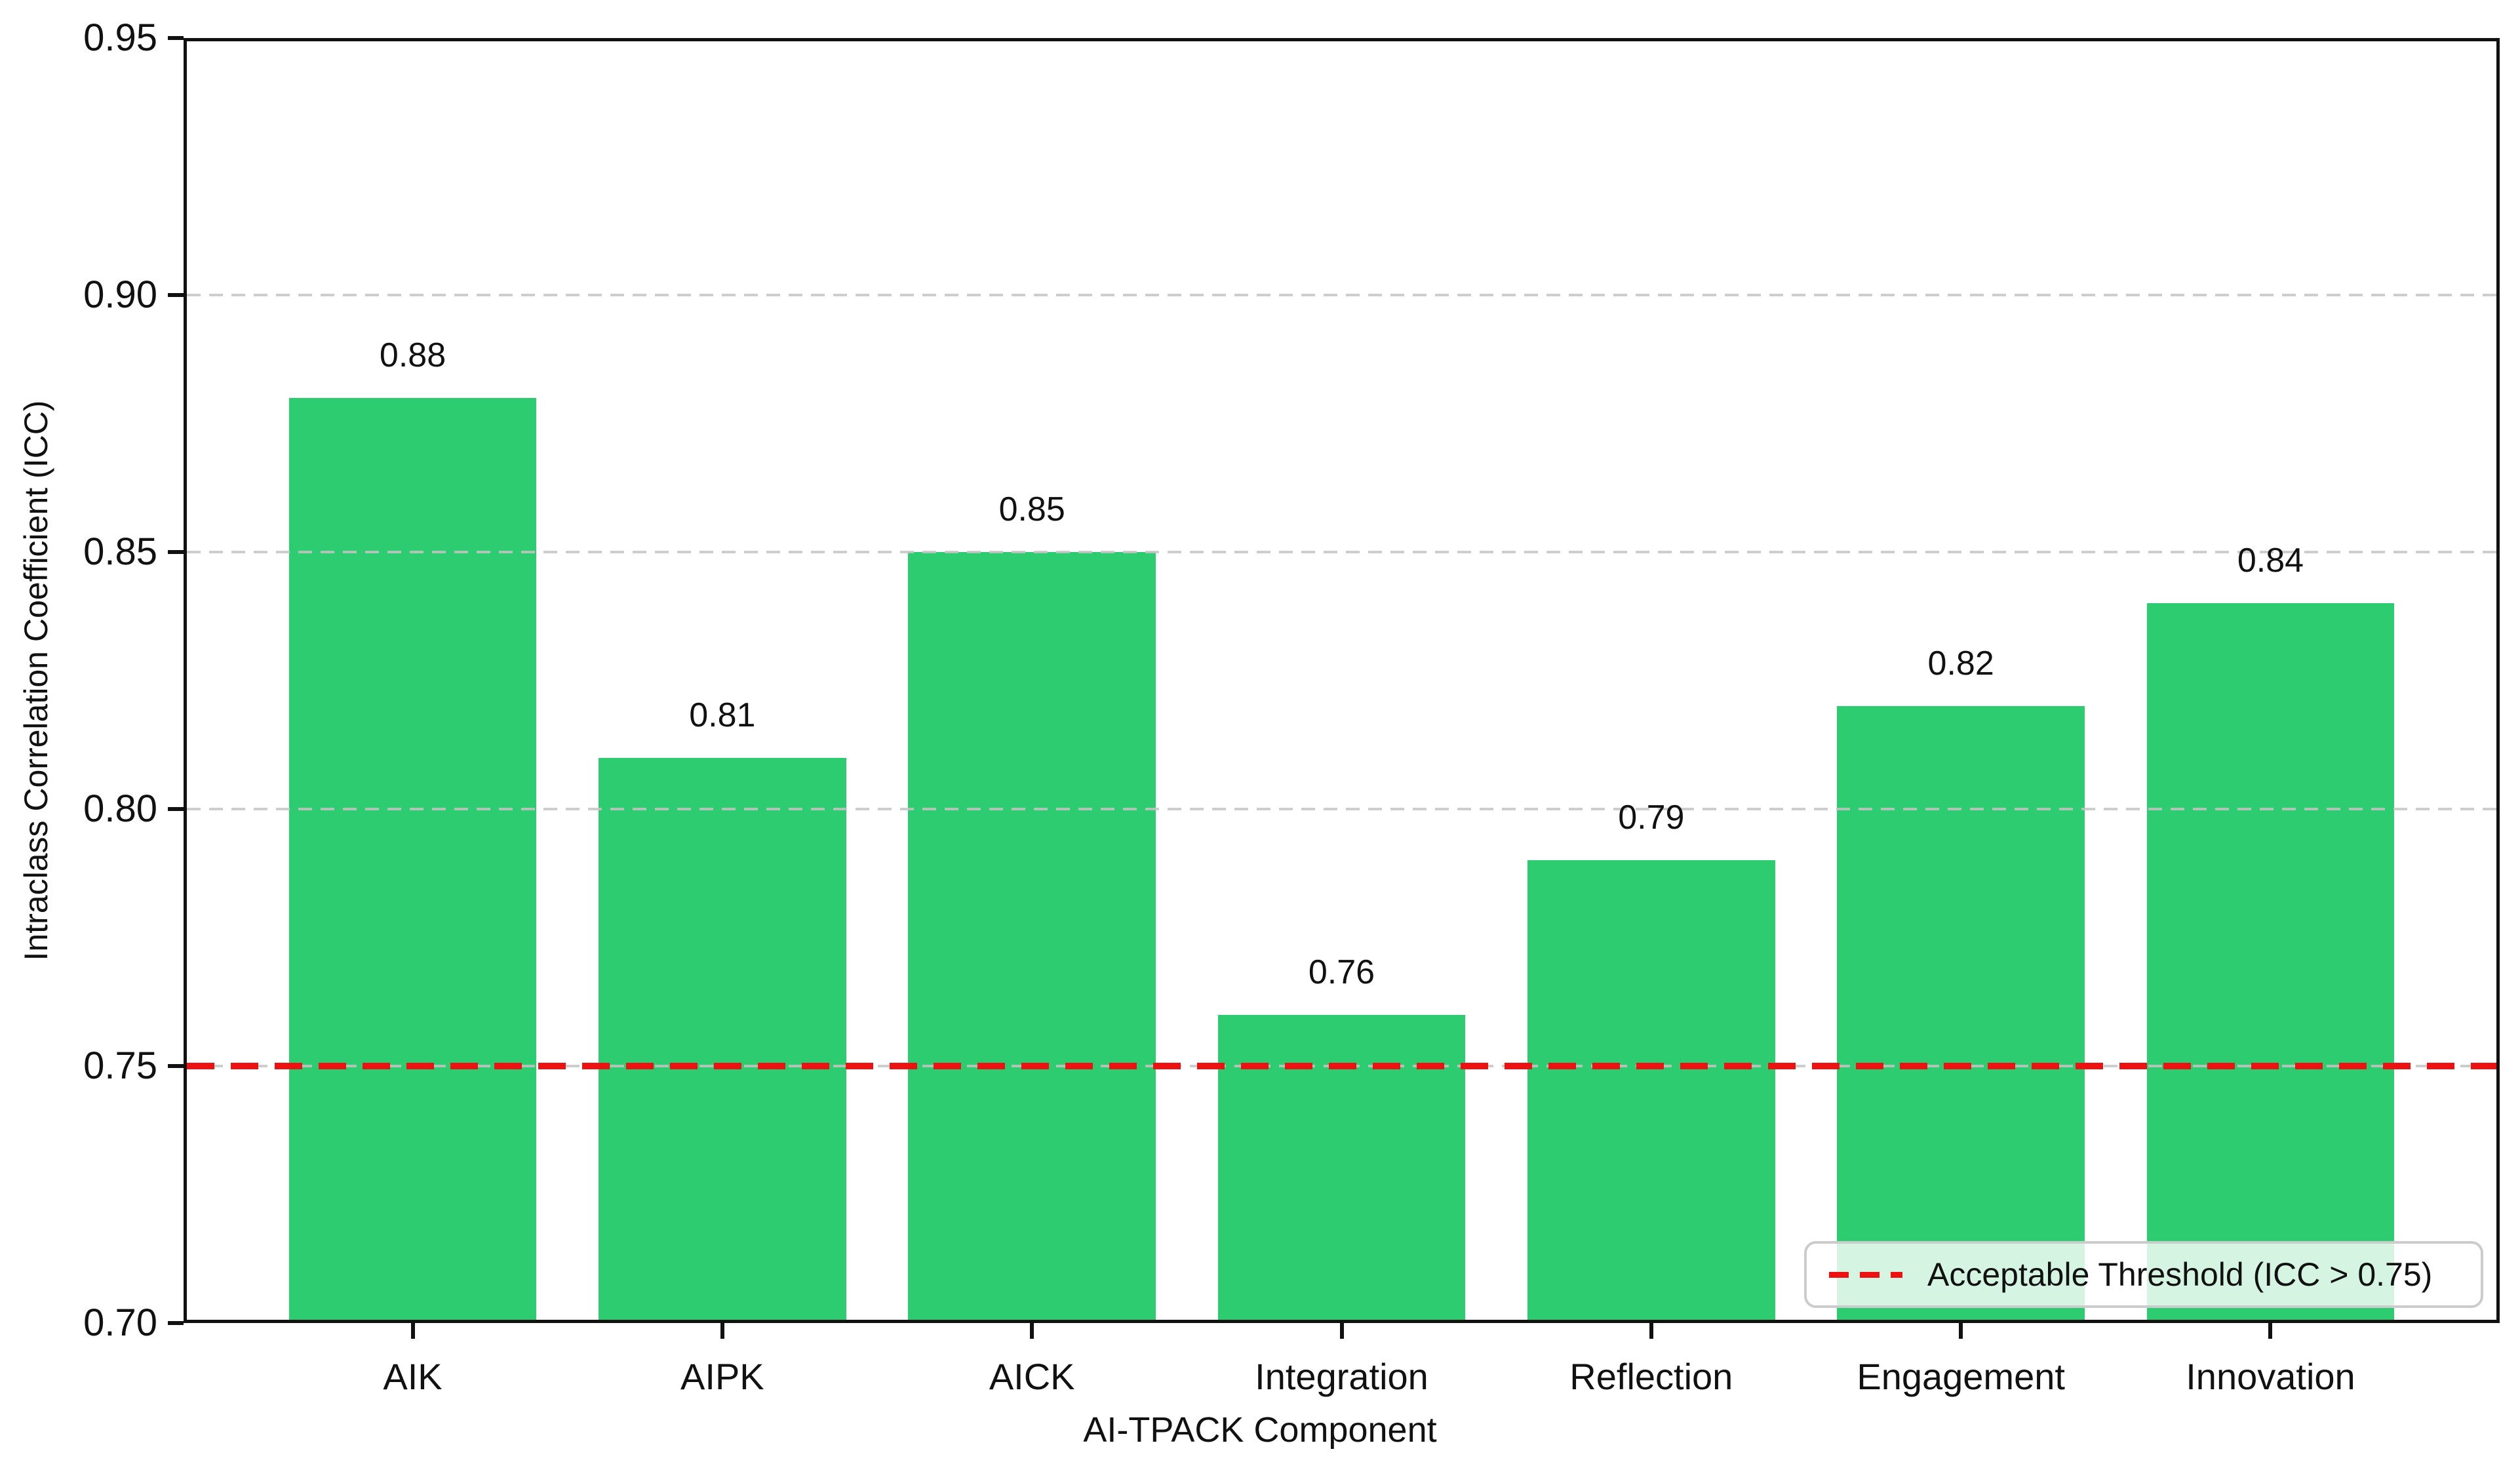 The image size is (2520, 1464). I want to click on x-tick-mark-innovation, so click(2270, 1331).